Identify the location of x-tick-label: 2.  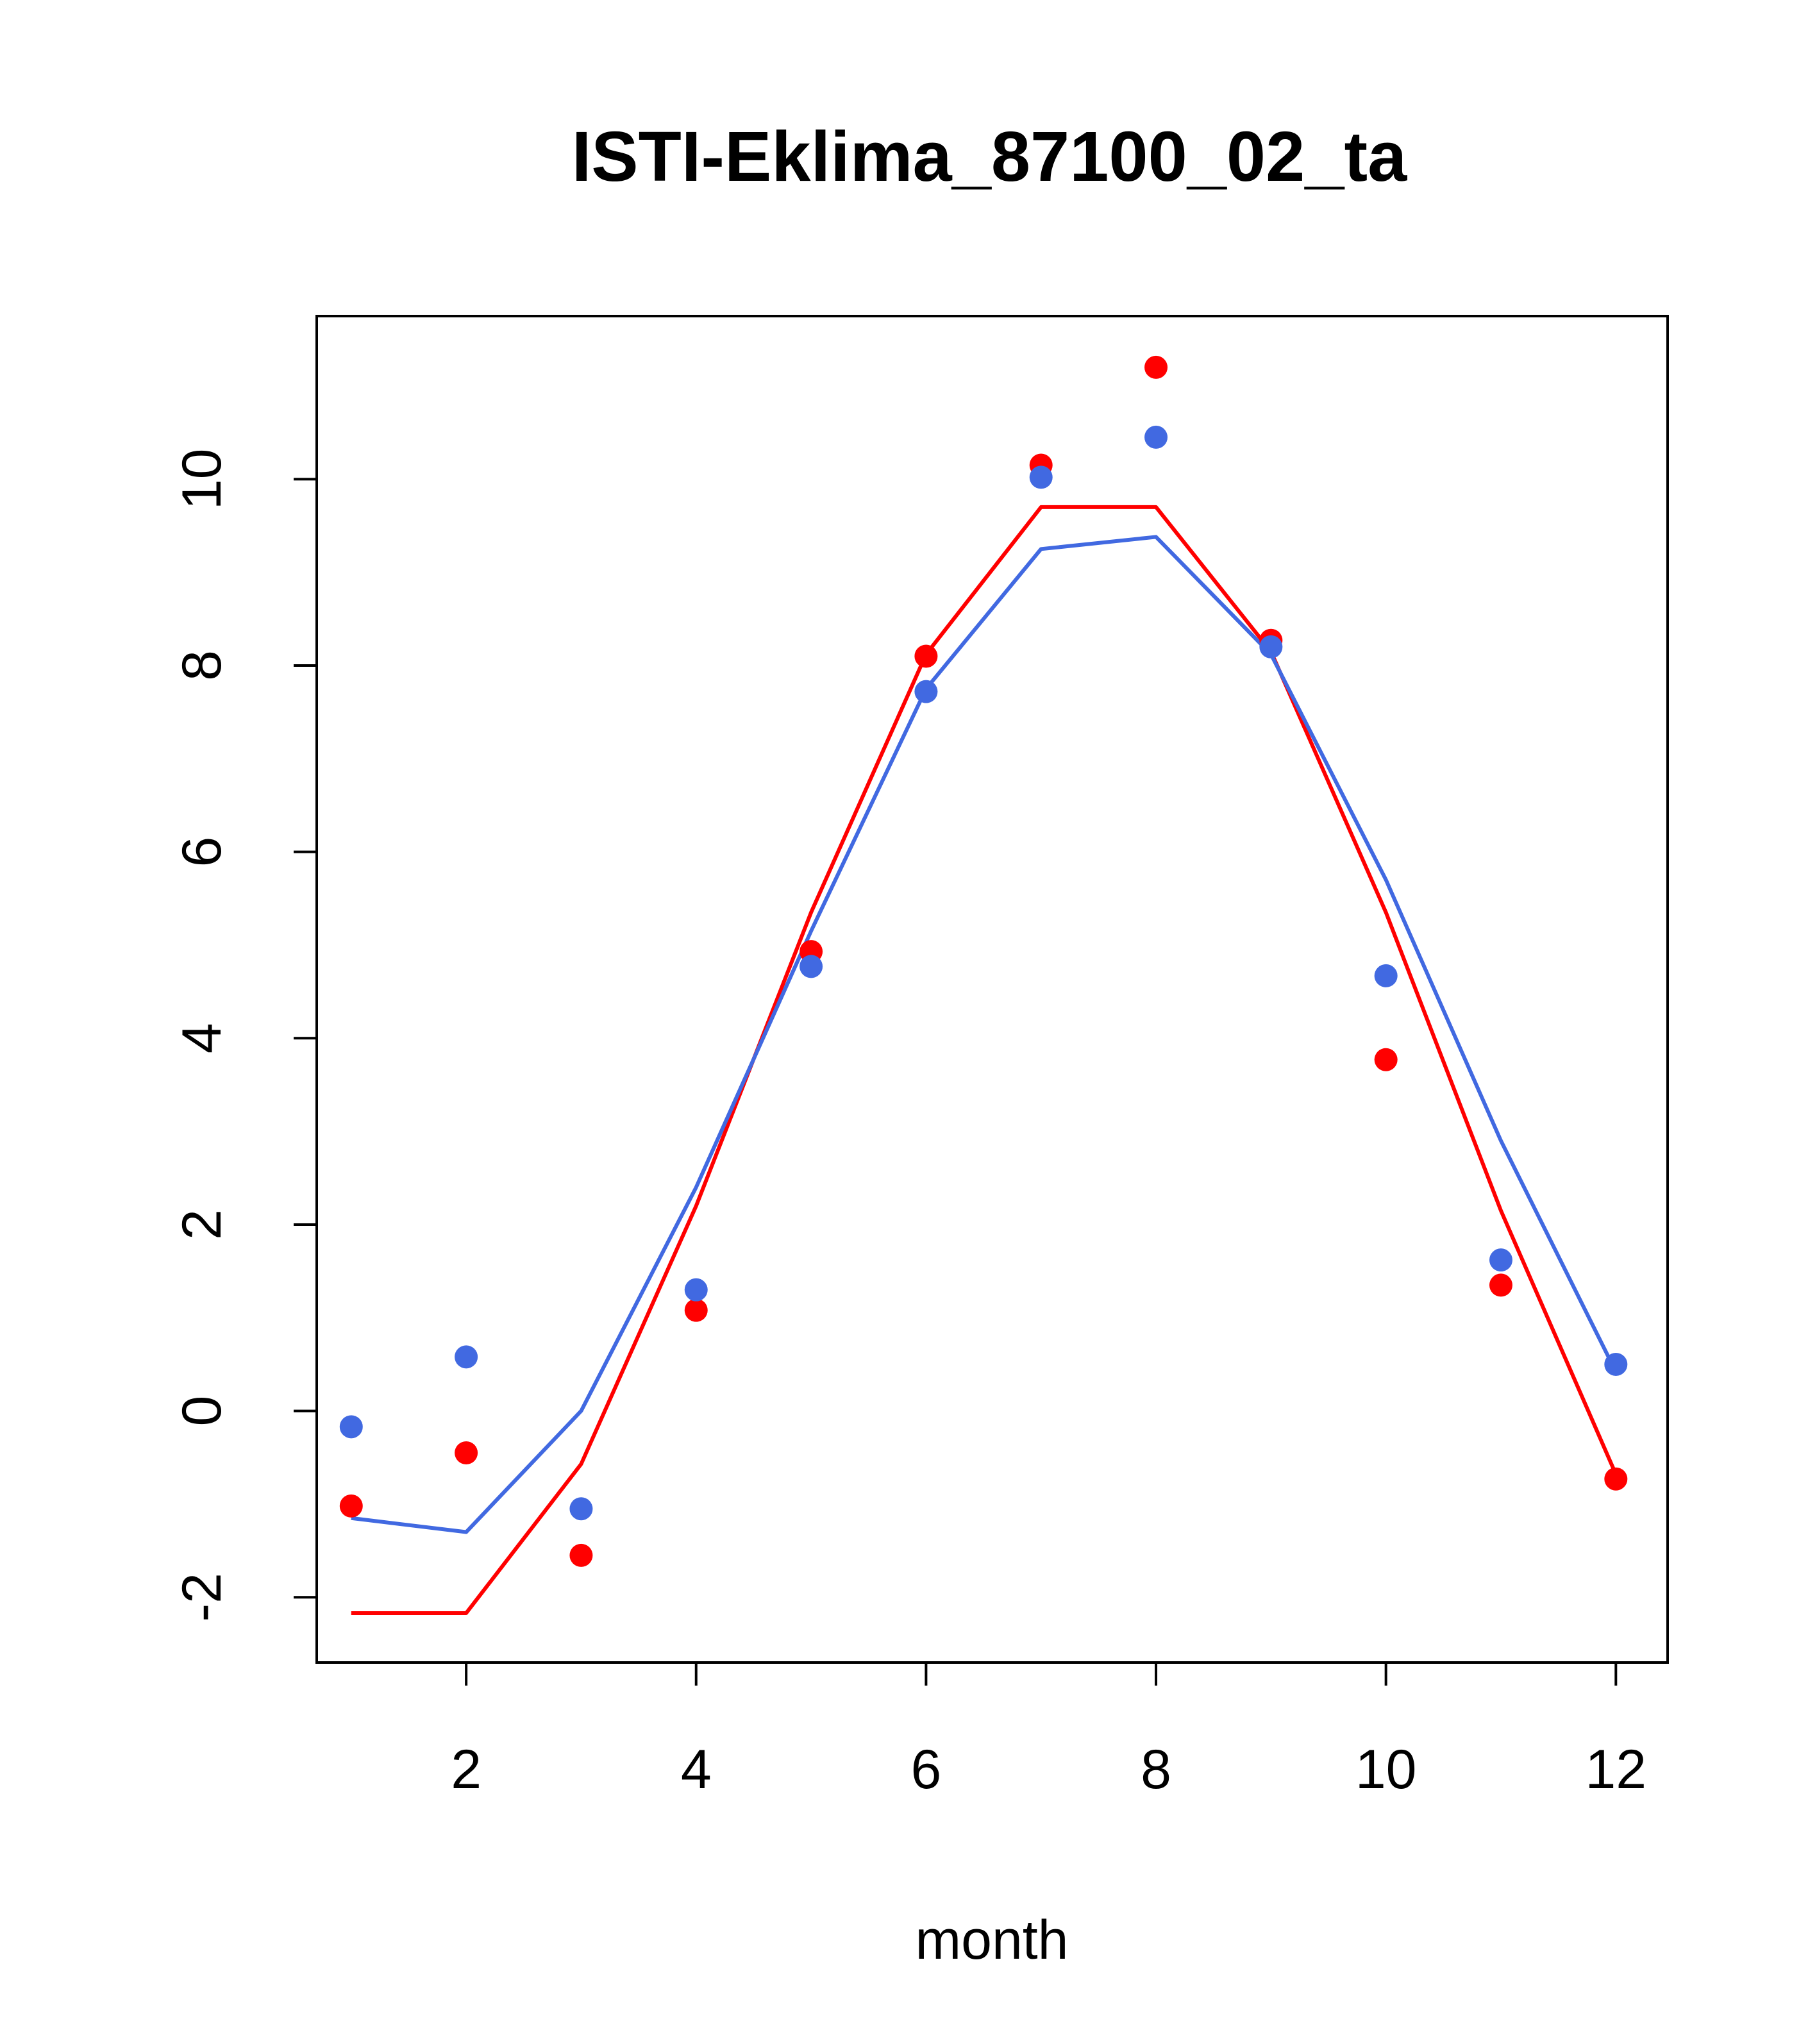
(466, 1769).